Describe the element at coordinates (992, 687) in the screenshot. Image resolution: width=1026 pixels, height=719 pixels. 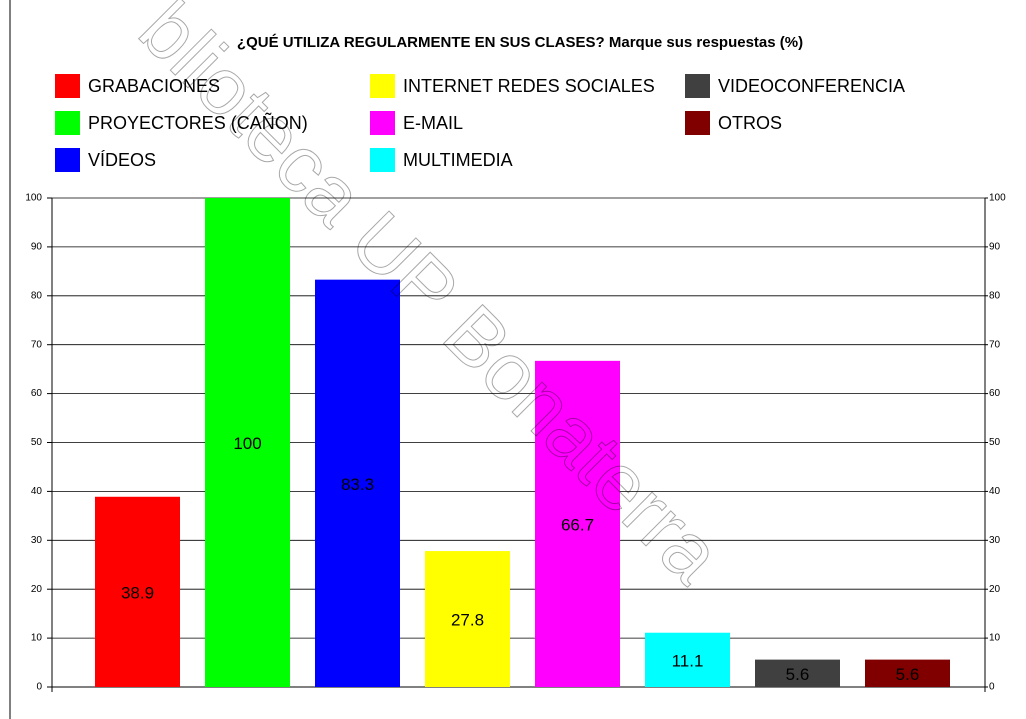
I see `y2-tick-label: 0` at that location.